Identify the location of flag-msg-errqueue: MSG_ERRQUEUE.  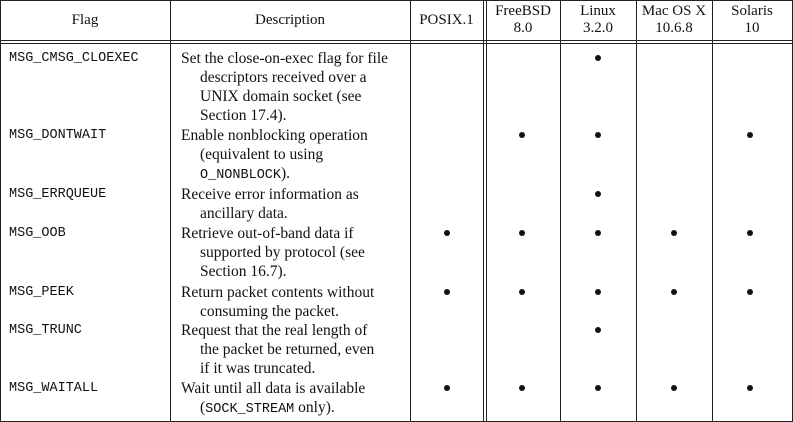
(58, 194).